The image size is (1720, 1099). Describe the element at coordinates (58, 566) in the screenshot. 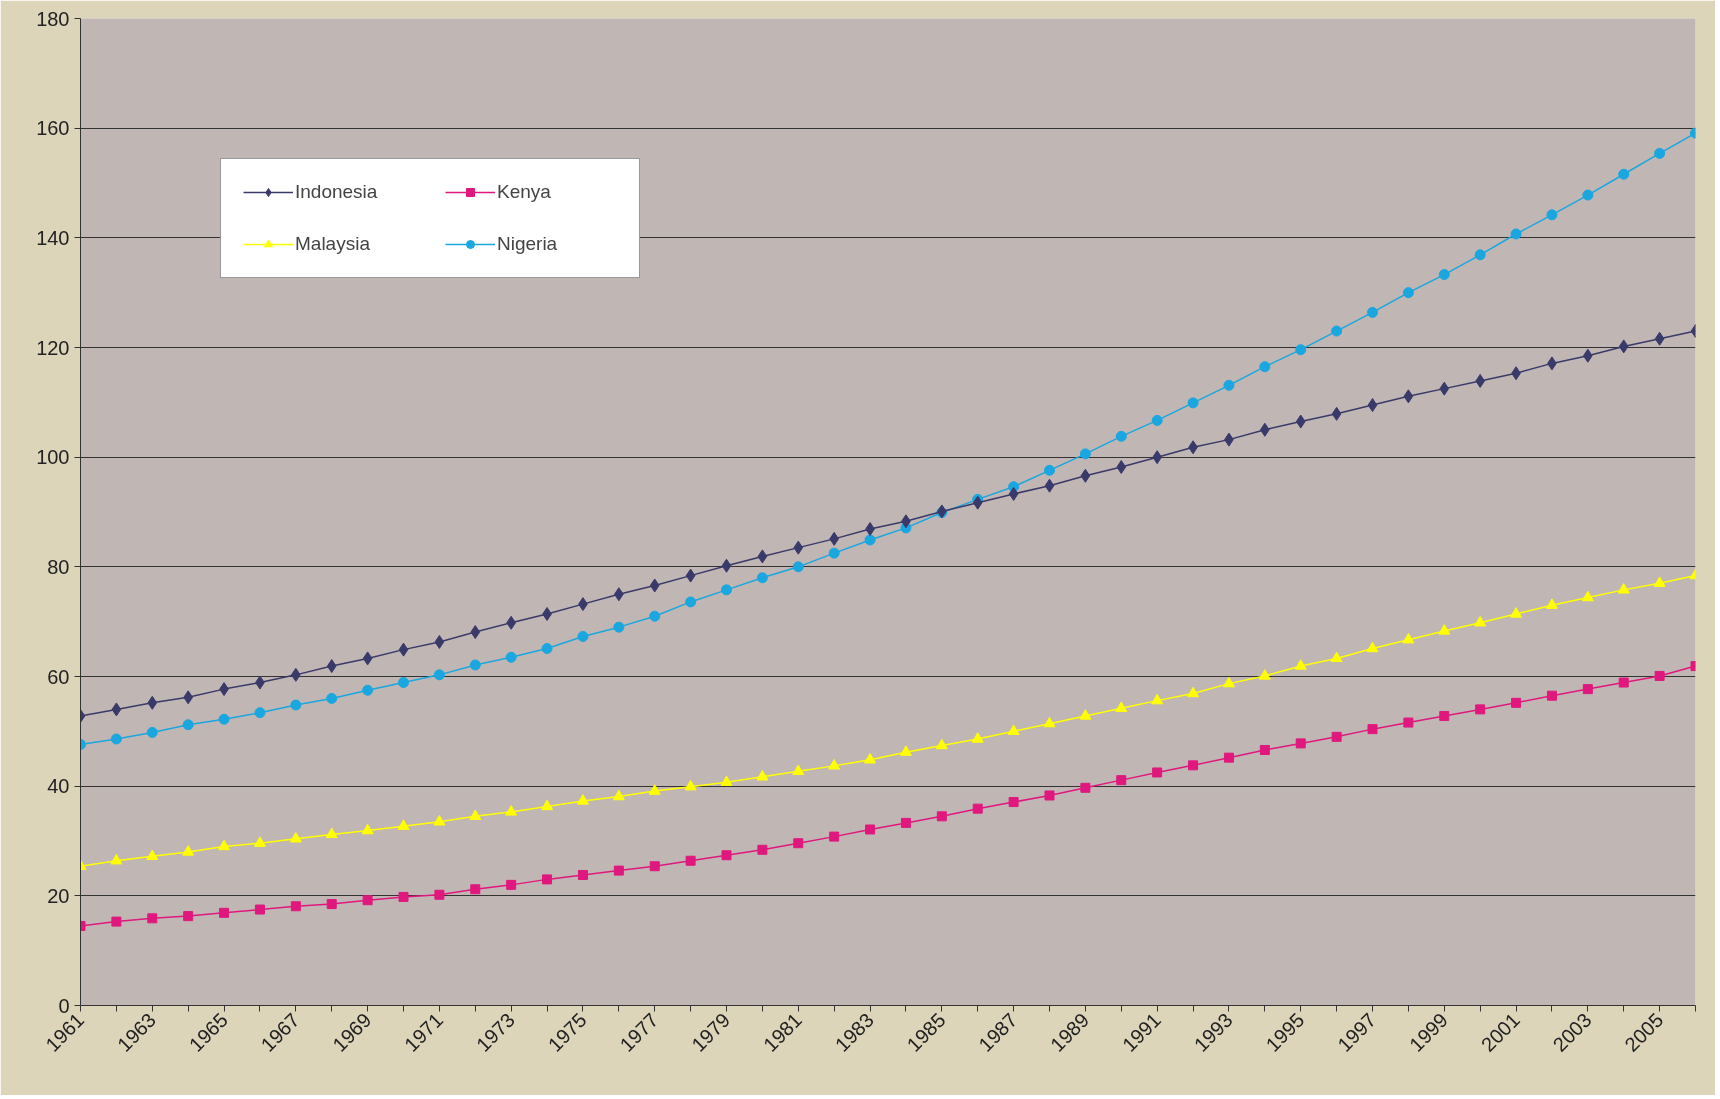

I see `y-tick-label: 80` at that location.